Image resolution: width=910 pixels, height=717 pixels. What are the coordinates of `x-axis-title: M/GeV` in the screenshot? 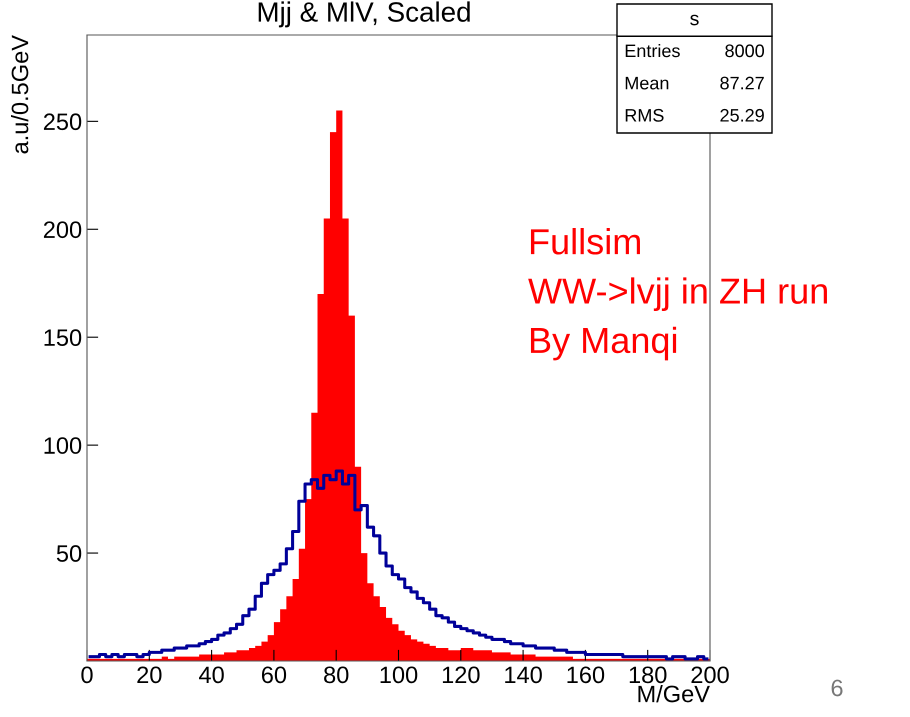 It's located at (674, 693).